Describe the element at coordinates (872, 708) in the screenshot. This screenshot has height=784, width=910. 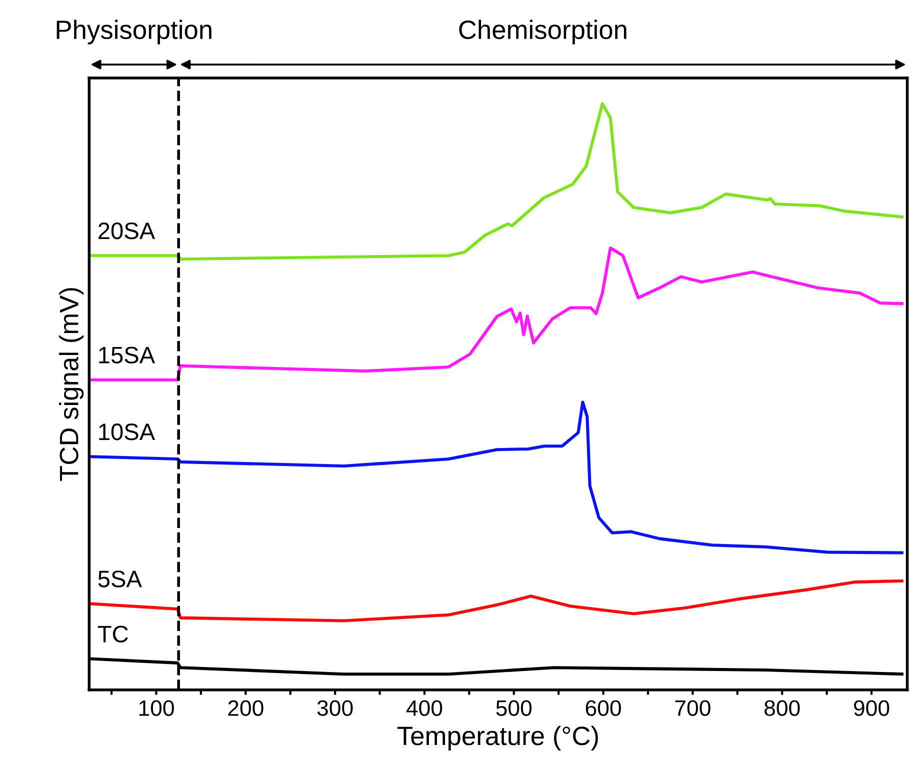
I see `x-tick-label: 900` at that location.